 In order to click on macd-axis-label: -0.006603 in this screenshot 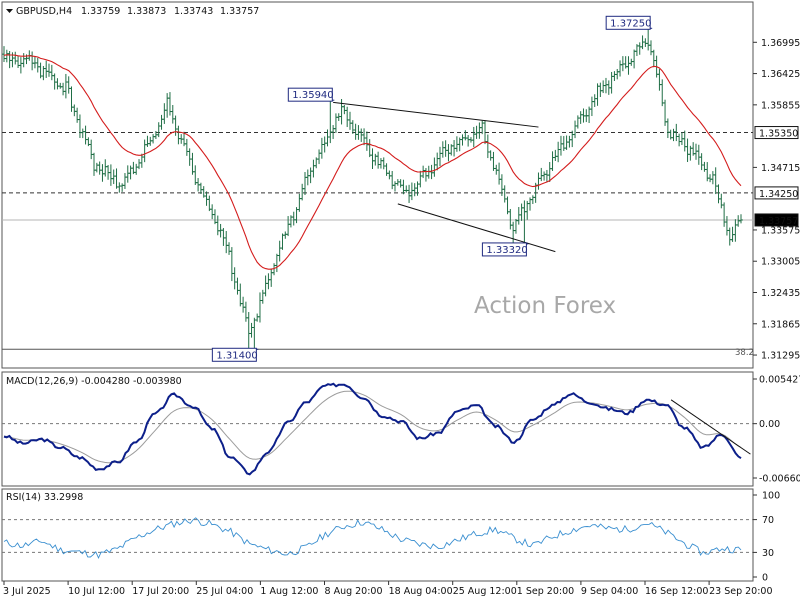, I will do `click(779, 479)`.